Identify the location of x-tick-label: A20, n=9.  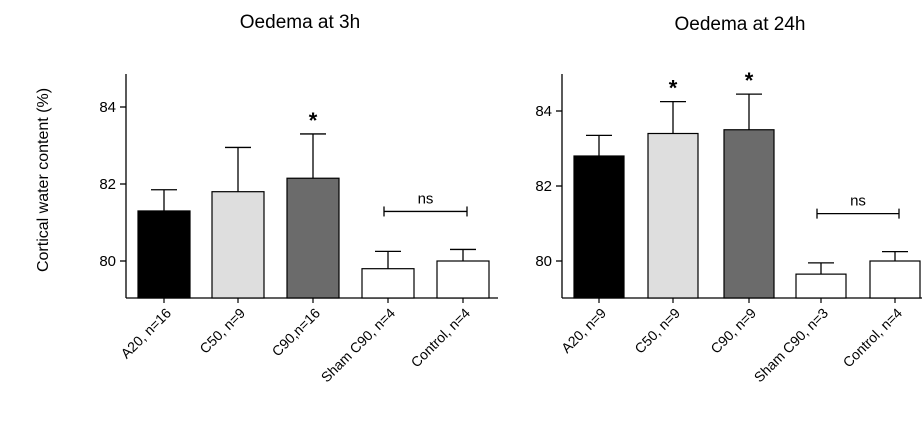
(583, 330).